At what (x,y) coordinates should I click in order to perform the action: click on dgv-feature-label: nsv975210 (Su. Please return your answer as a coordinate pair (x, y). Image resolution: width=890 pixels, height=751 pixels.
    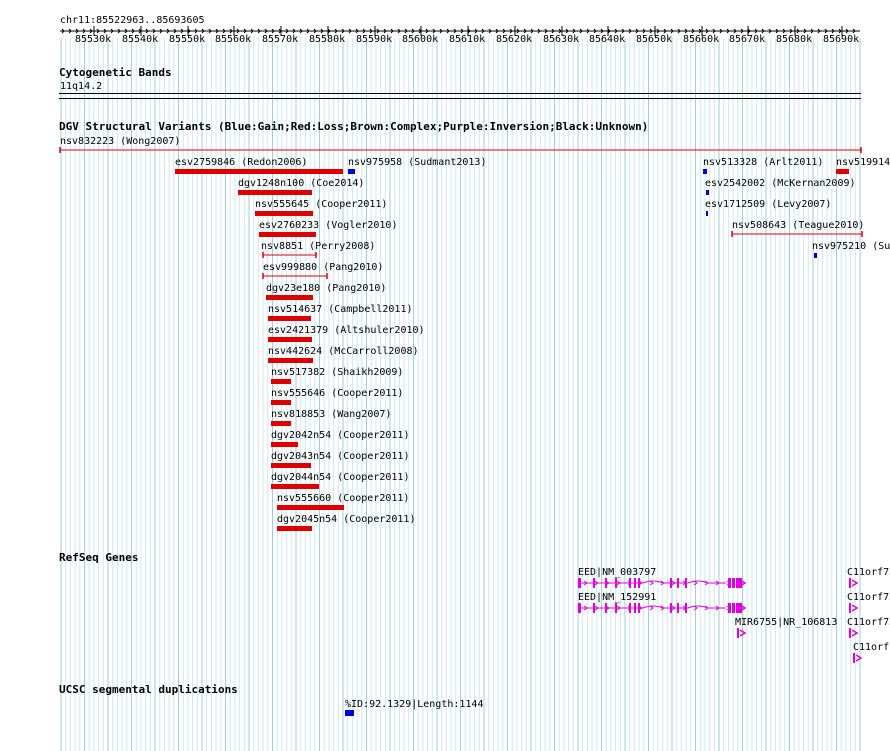
    Looking at the image, I should click on (851, 246).